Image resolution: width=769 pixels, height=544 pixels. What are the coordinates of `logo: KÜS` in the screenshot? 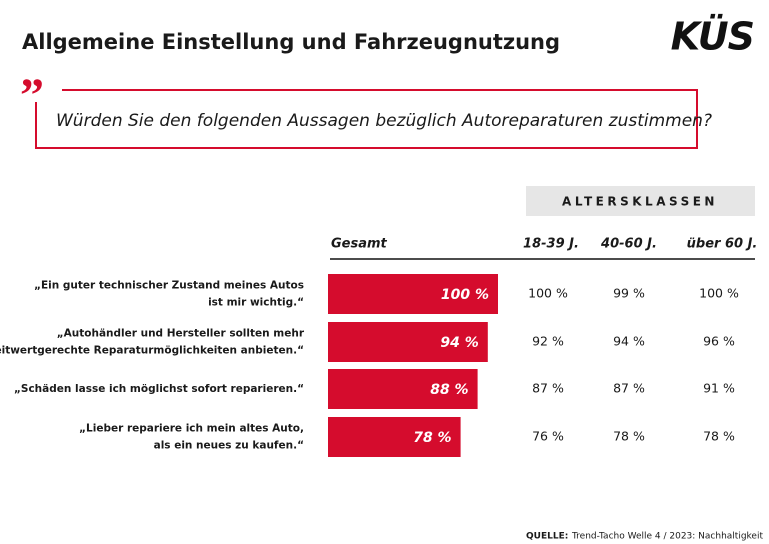 It's located at (712, 37).